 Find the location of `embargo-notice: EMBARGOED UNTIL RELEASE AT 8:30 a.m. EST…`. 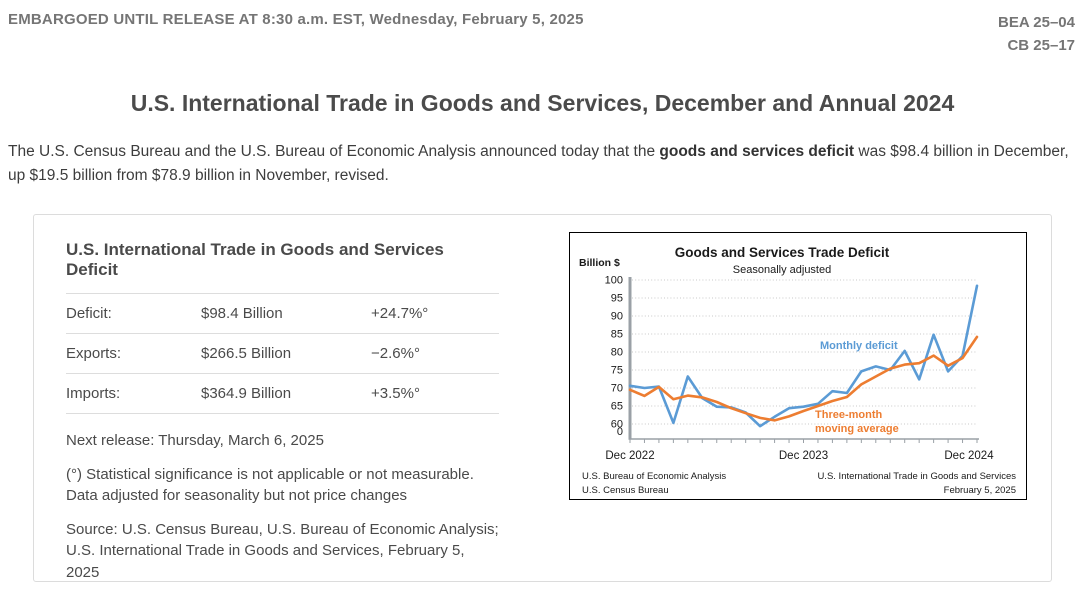

embargo-notice: EMBARGOED UNTIL RELEASE AT 8:30 a.m. EST… is located at coordinates (296, 19).